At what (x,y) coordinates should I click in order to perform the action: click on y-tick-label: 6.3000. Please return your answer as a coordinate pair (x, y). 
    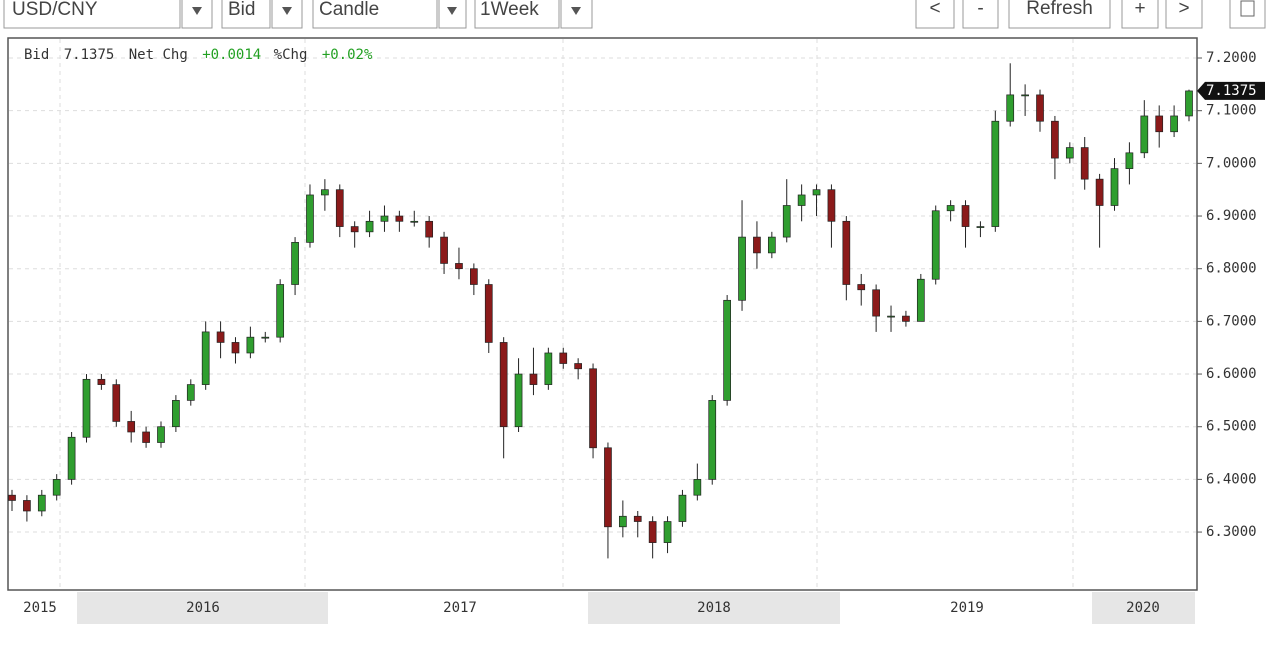
    Looking at the image, I should click on (1231, 532).